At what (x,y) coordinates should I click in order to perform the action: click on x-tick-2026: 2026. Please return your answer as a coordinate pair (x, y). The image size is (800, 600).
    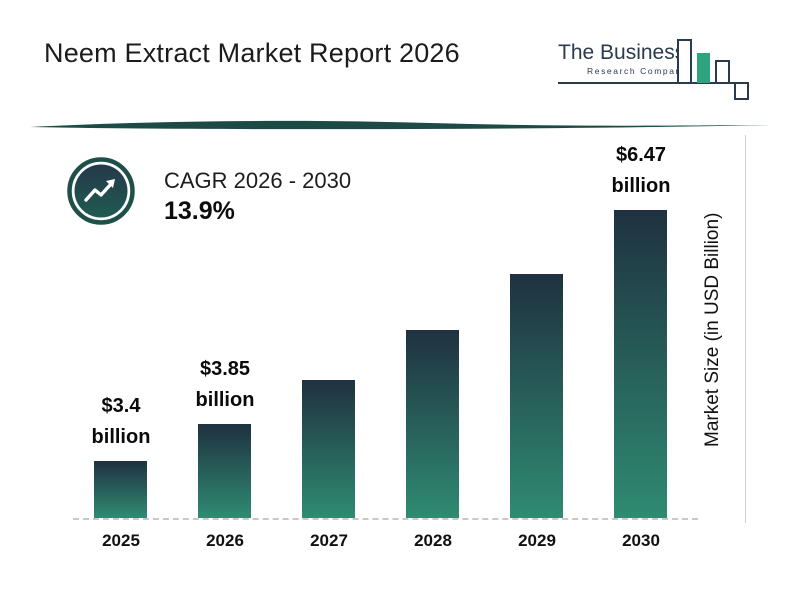
    Looking at the image, I should click on (225, 540).